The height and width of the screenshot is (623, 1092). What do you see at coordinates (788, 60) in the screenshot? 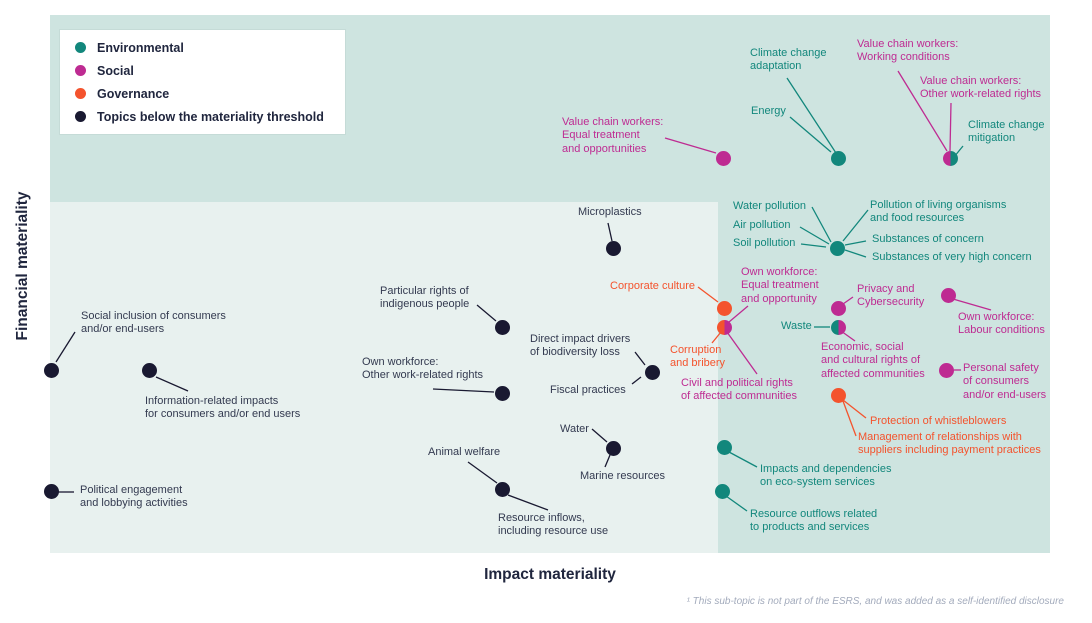
I see `label-climate-change-adaptation: Climate change adaptation` at bounding box center [788, 60].